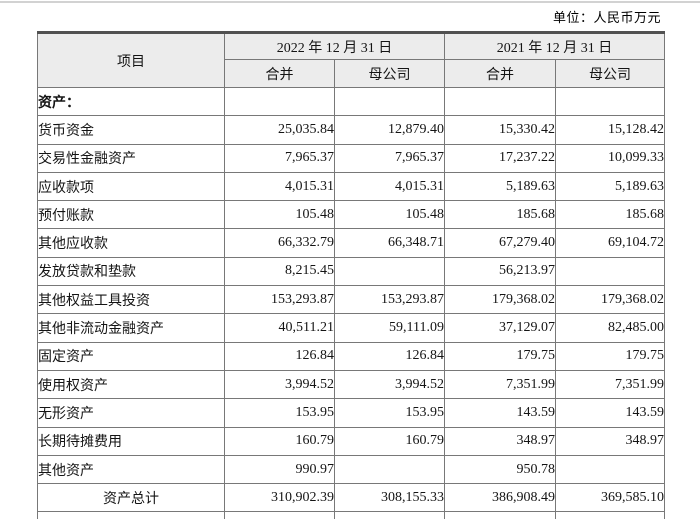  I want to click on table-row-clipped, so click(351, 515).